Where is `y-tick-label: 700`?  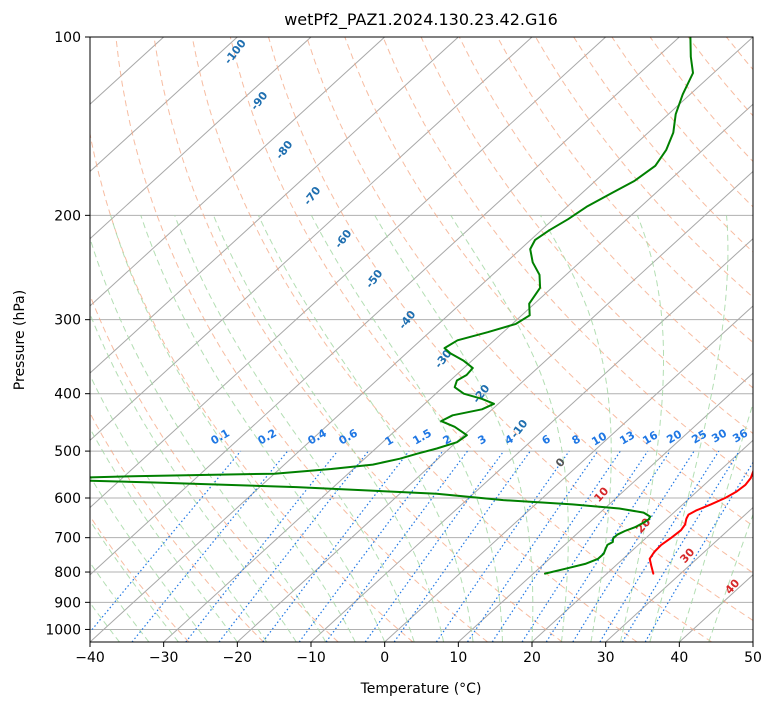
y-tick-label: 700 is located at coordinates (67, 539).